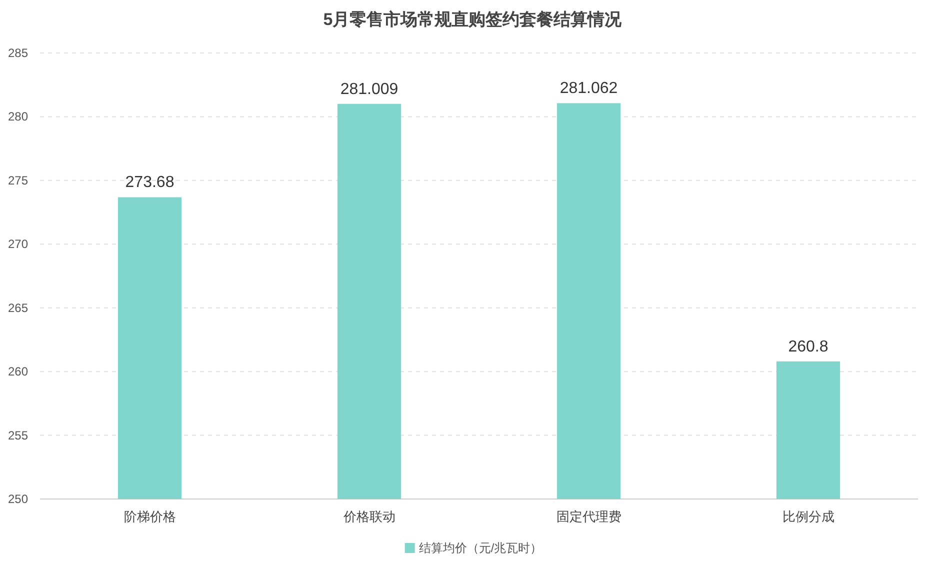 Image resolution: width=945 pixels, height=567 pixels. I want to click on y-tick-label: 285, so click(18, 53).